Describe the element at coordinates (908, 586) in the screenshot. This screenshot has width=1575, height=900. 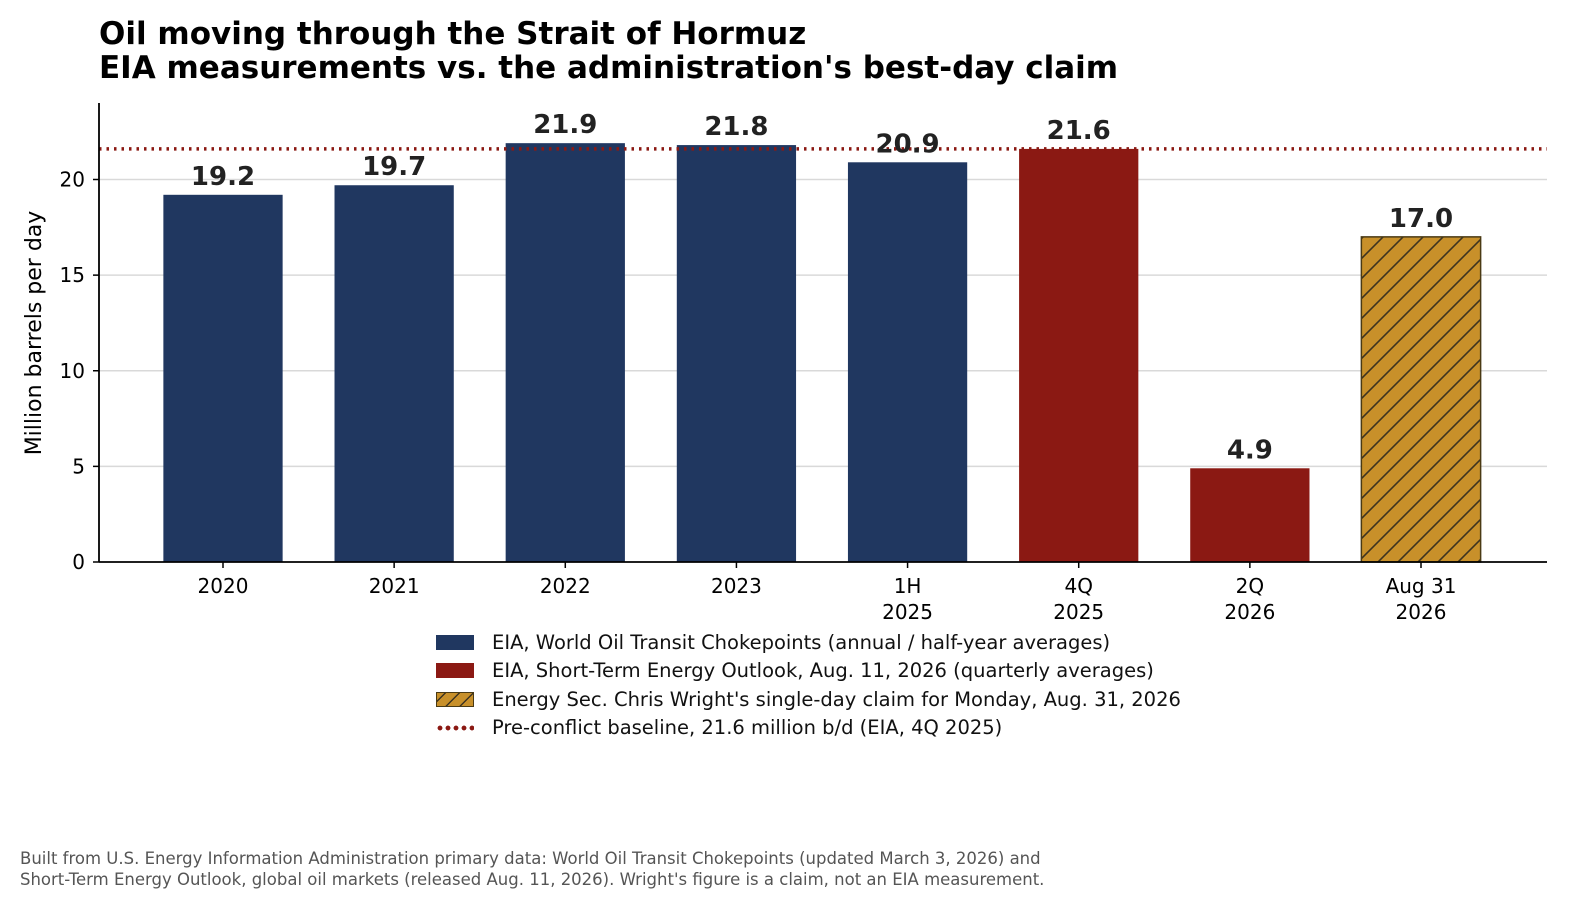
I see `x-tick-label: 1H` at that location.